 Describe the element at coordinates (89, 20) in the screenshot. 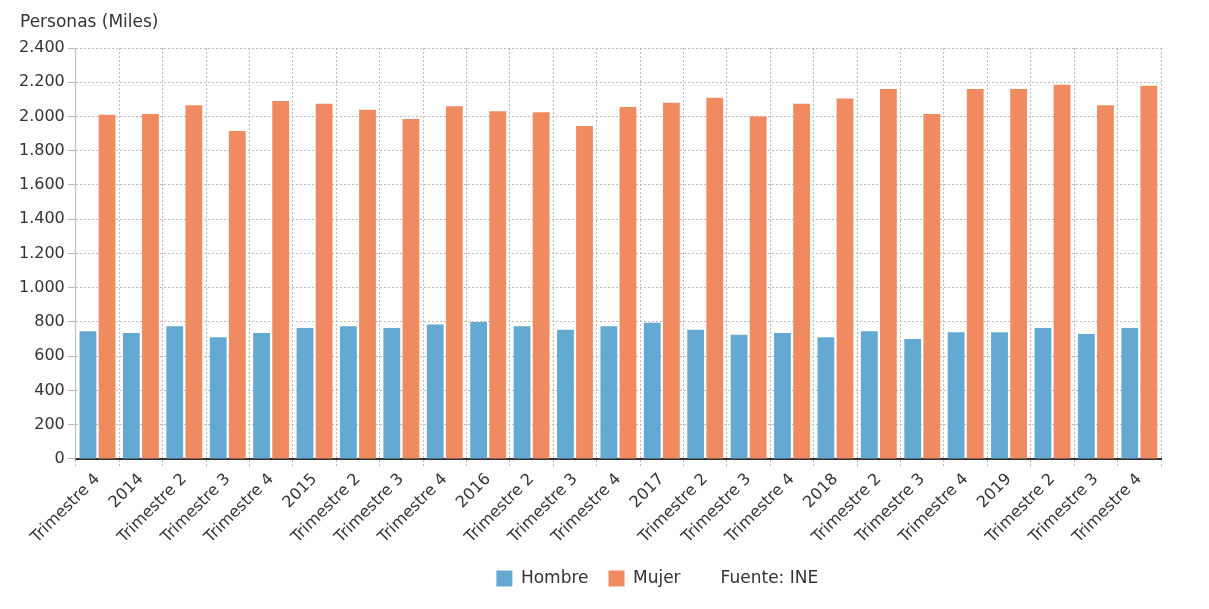

I see `y-axis-title: Personas (Miles)` at that location.